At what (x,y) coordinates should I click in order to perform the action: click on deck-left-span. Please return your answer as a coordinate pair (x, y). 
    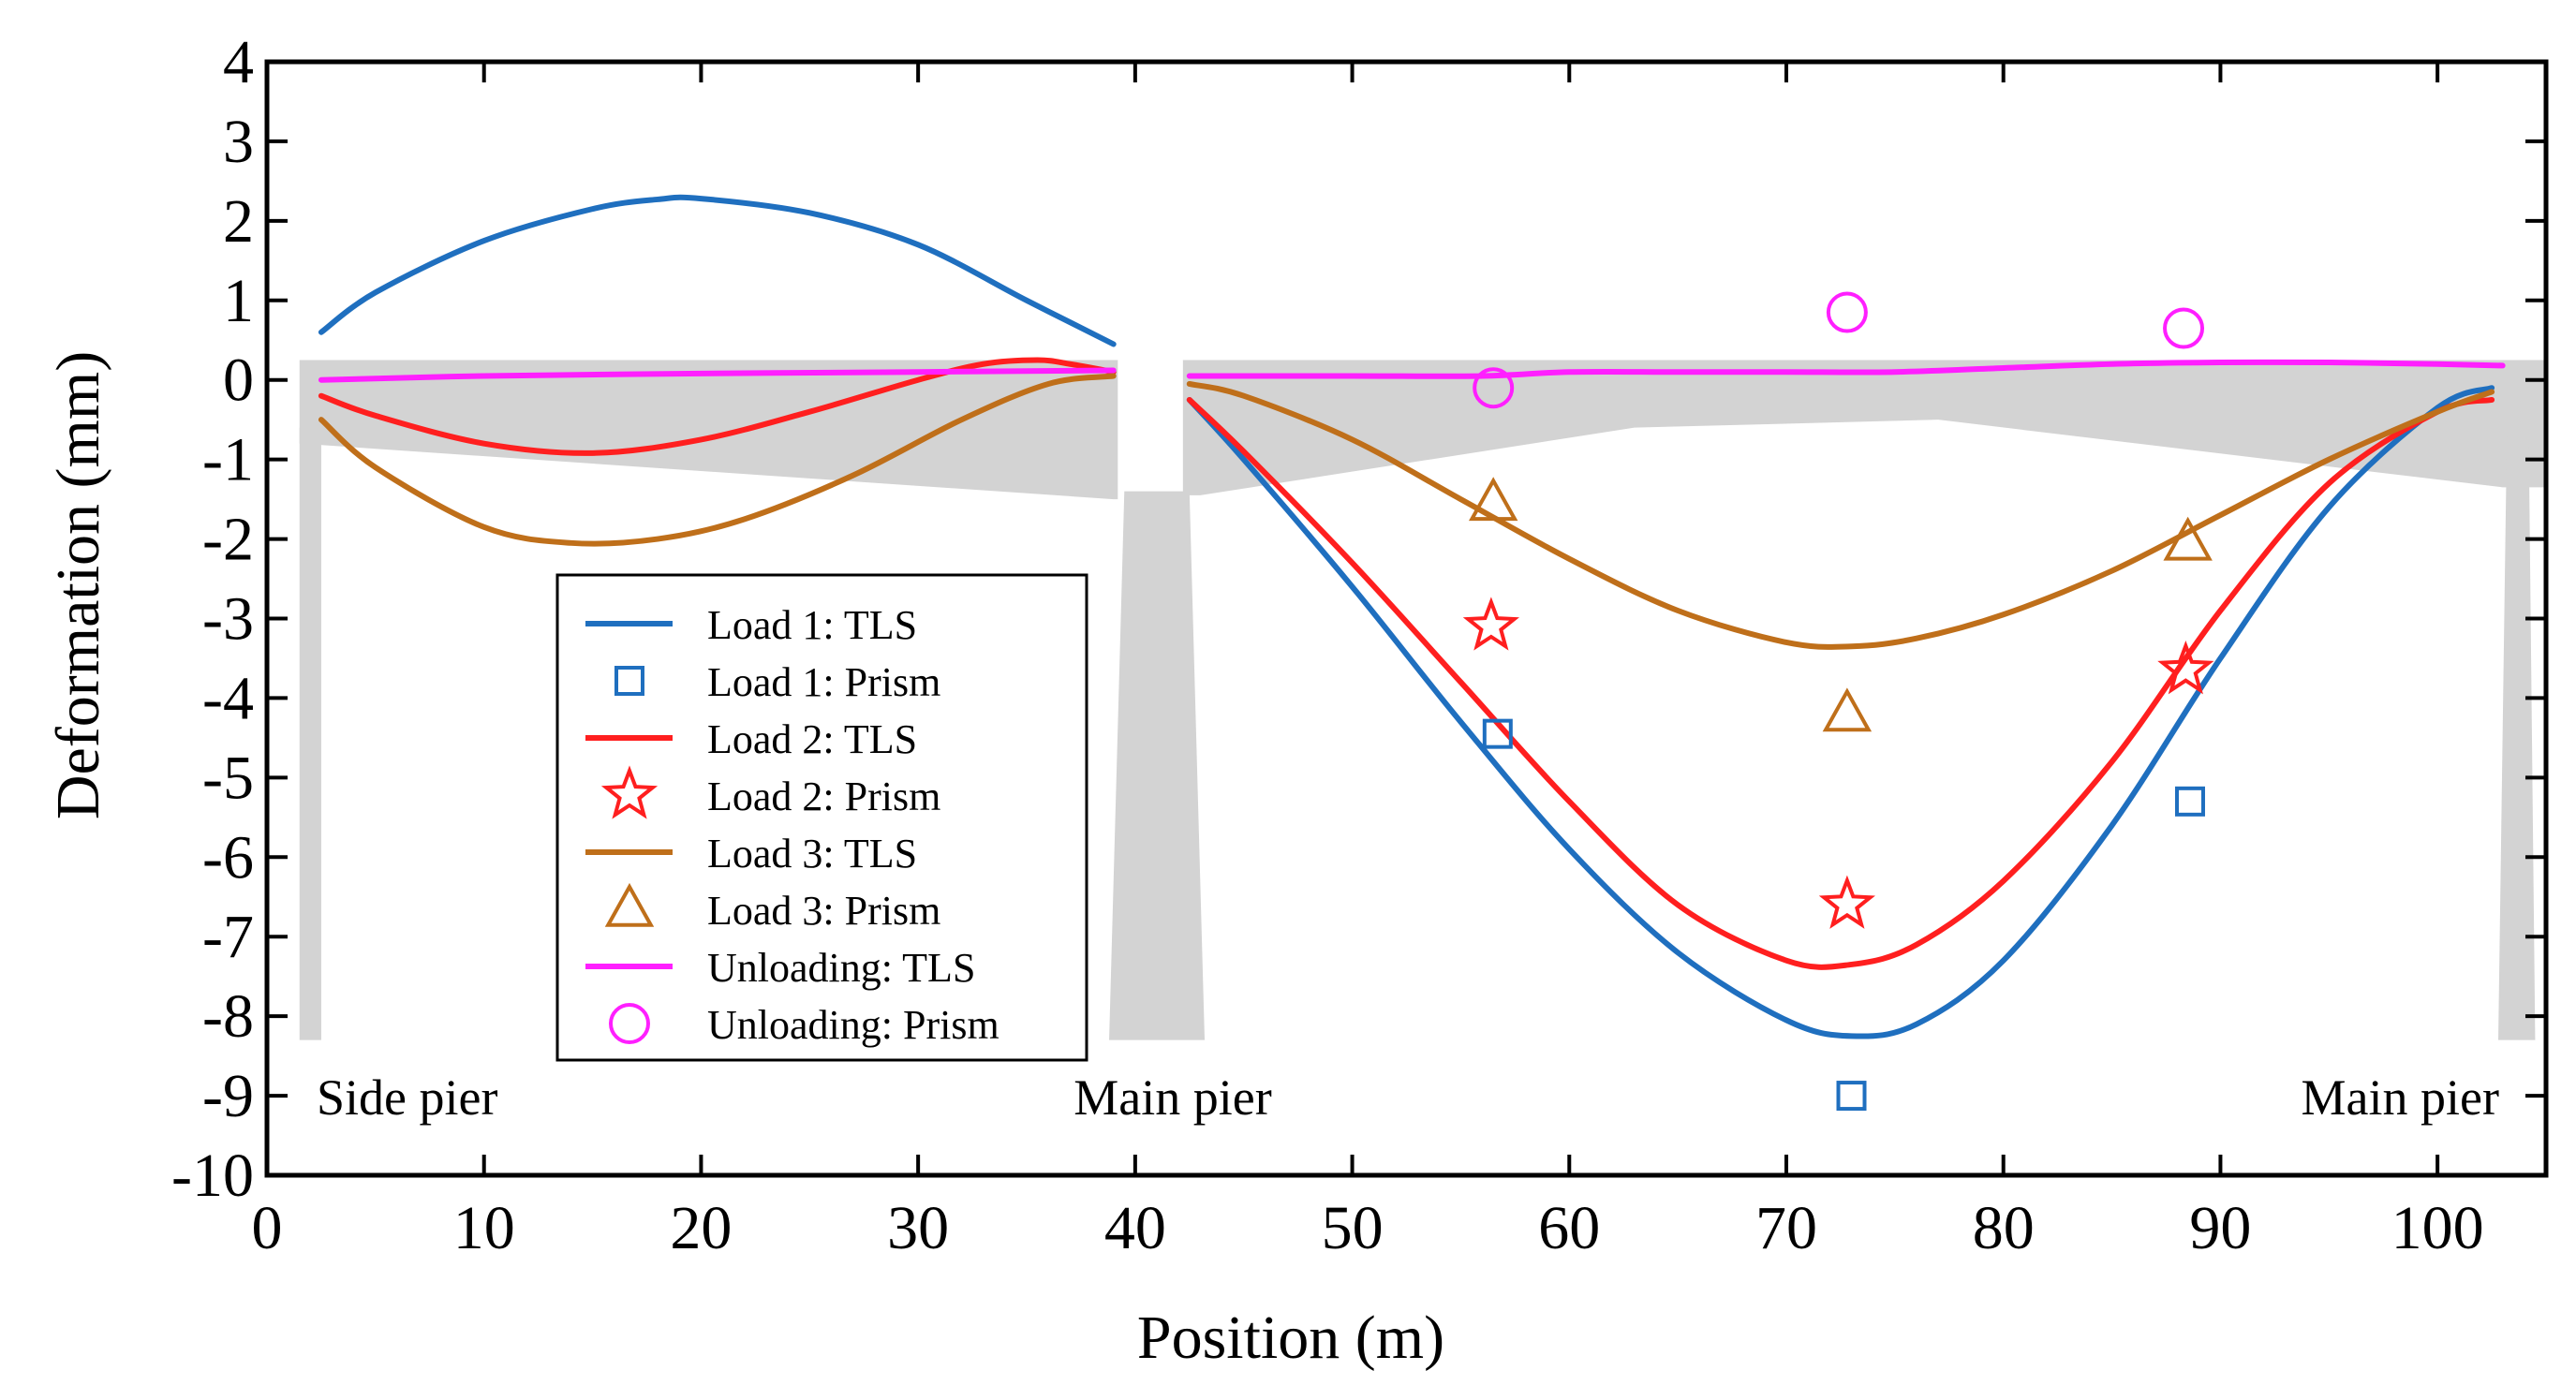
    Looking at the image, I should click on (709, 430).